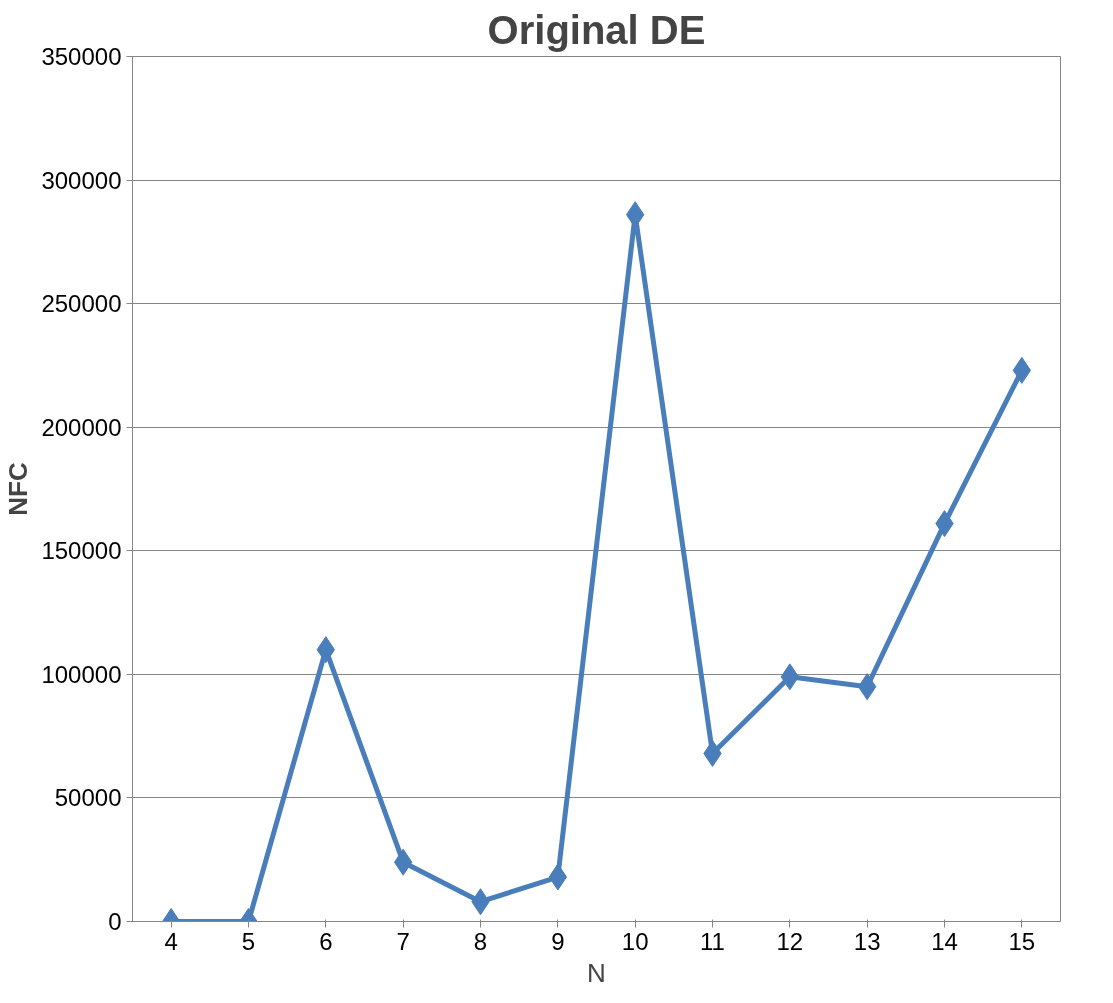 This screenshot has width=1113, height=1003. I want to click on y-tick-label: 250000, so click(81, 304).